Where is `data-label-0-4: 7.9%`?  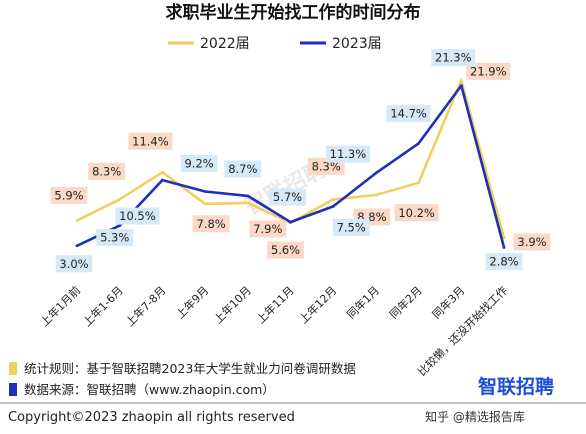 data-label-0-4: 7.9% is located at coordinates (267, 229).